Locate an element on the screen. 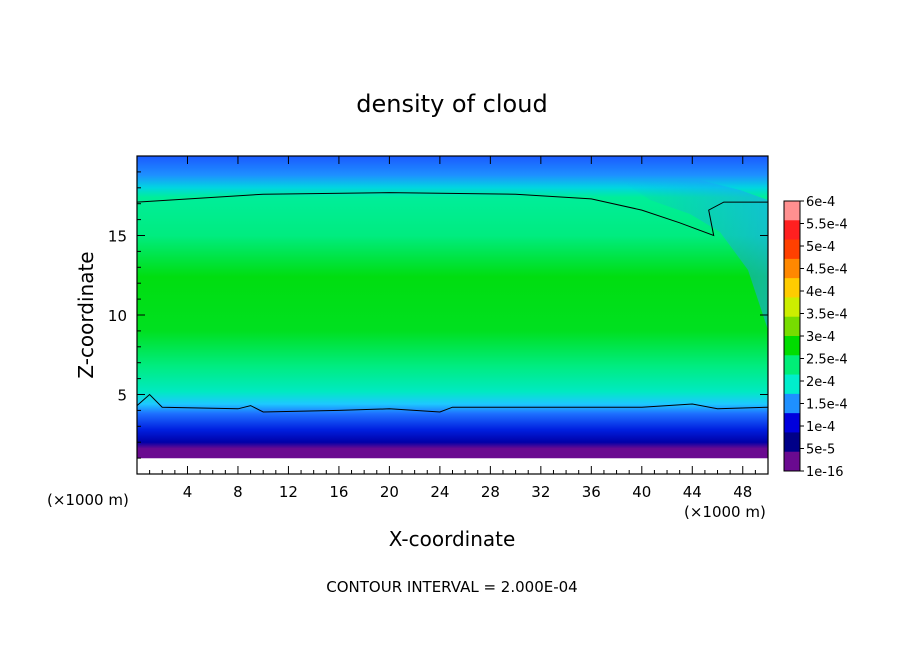  x-tick-label: 24 is located at coordinates (439, 492).